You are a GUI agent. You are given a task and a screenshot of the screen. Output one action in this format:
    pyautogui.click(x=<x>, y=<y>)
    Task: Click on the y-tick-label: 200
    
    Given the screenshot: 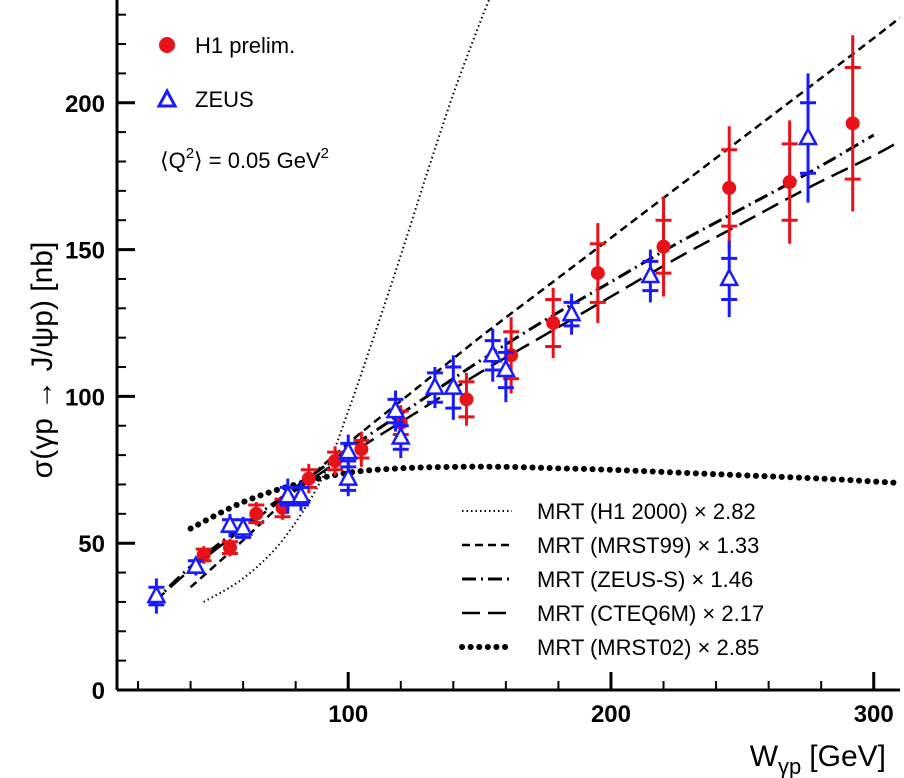 What is the action you would take?
    pyautogui.click(x=85, y=104)
    